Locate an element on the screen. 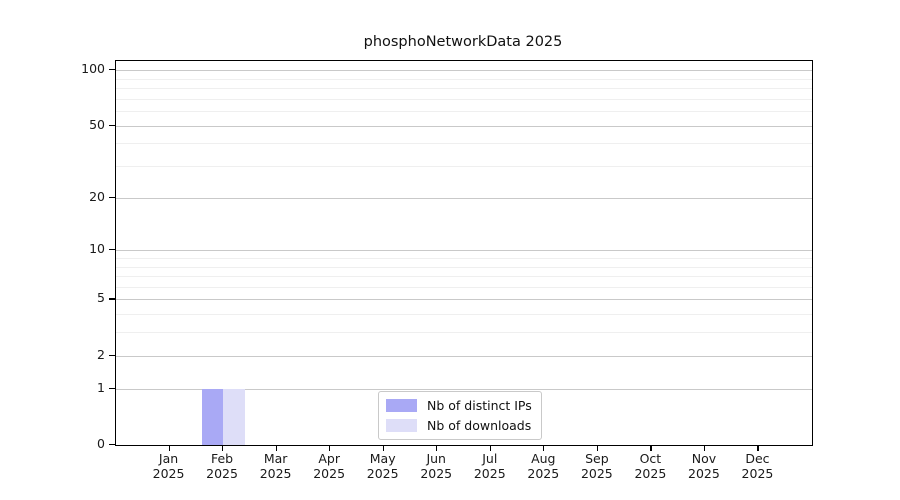 The width and height of the screenshot is (900, 500). legend-row: Nb of distinct IPs is located at coordinates (459, 405).